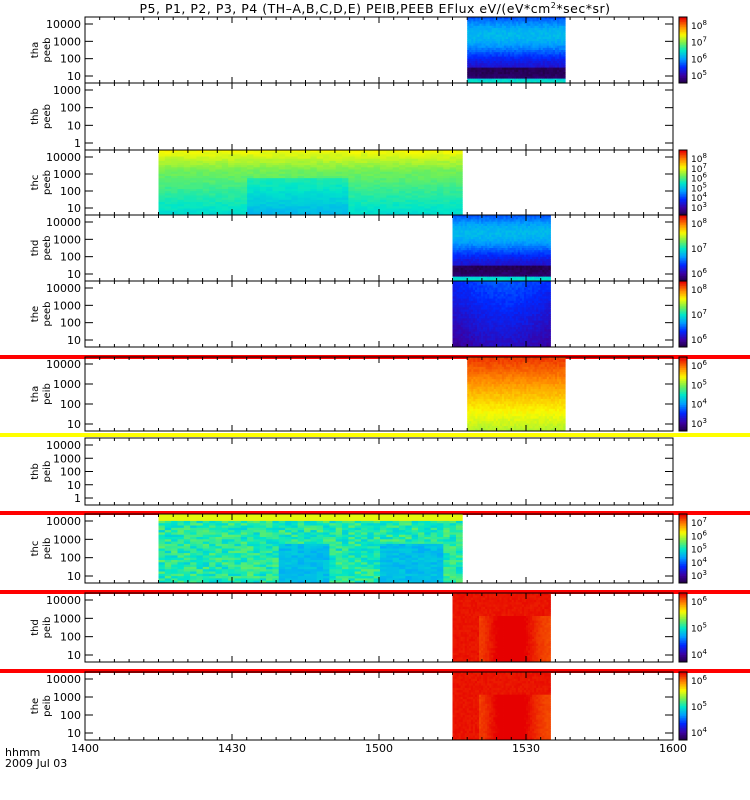 This screenshot has width=750, height=800. What do you see at coordinates (35, 116) in the screenshot?
I see `panel-probe-label: thb` at bounding box center [35, 116].